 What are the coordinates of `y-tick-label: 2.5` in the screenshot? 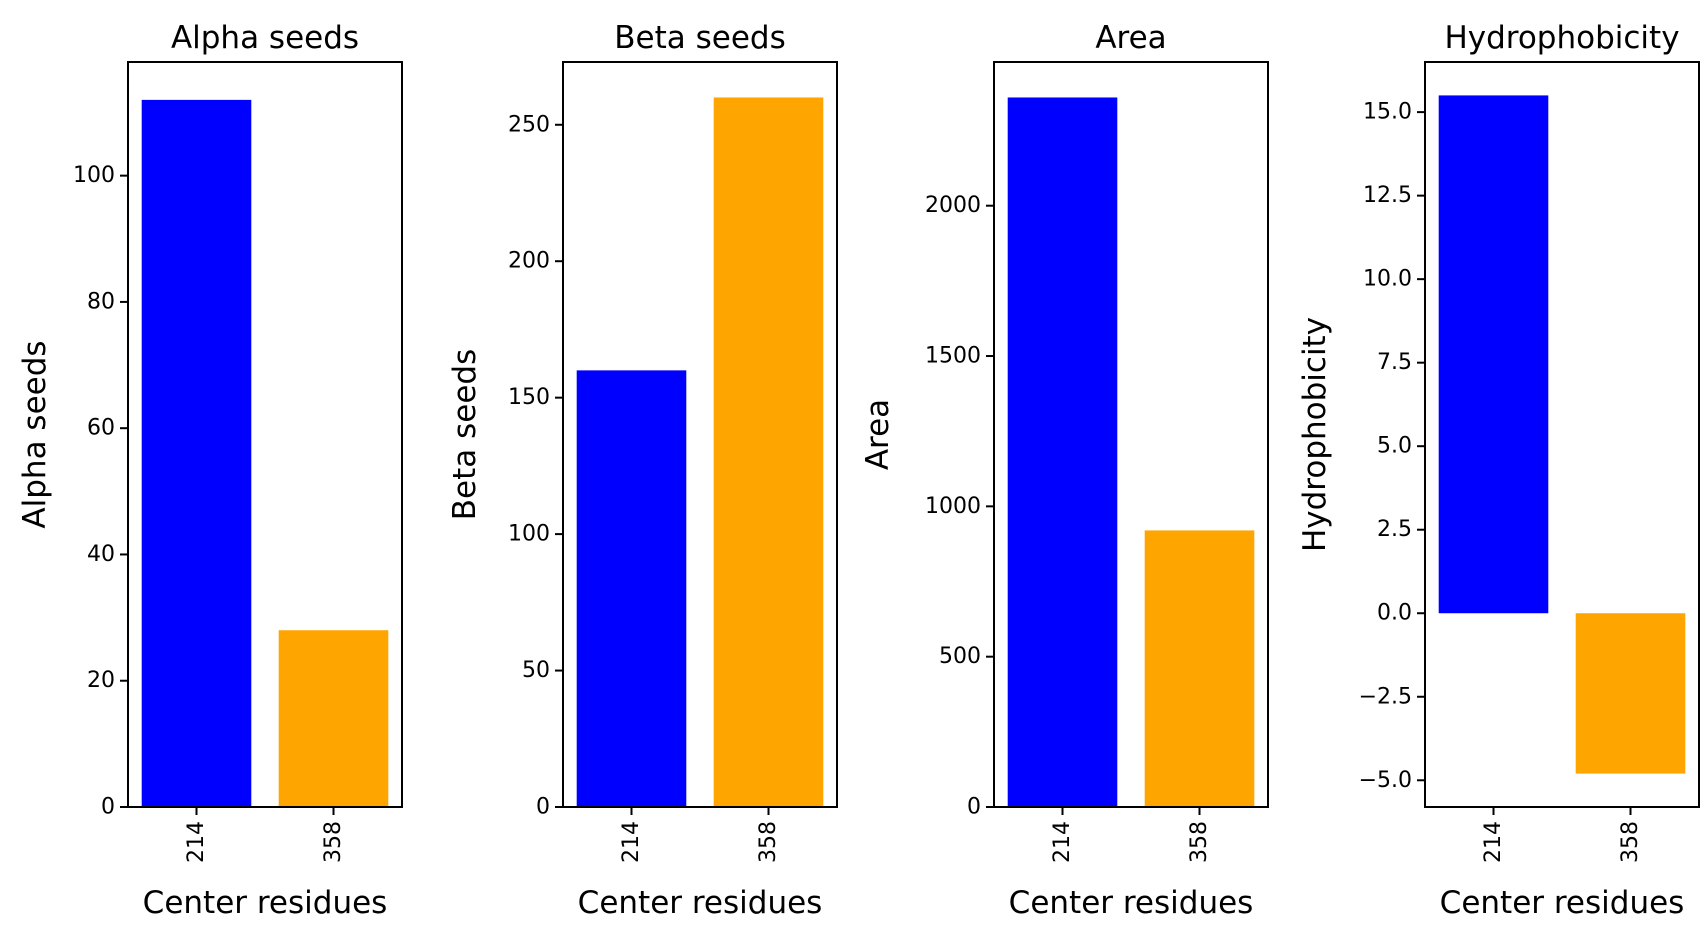 It's located at (1394, 529).